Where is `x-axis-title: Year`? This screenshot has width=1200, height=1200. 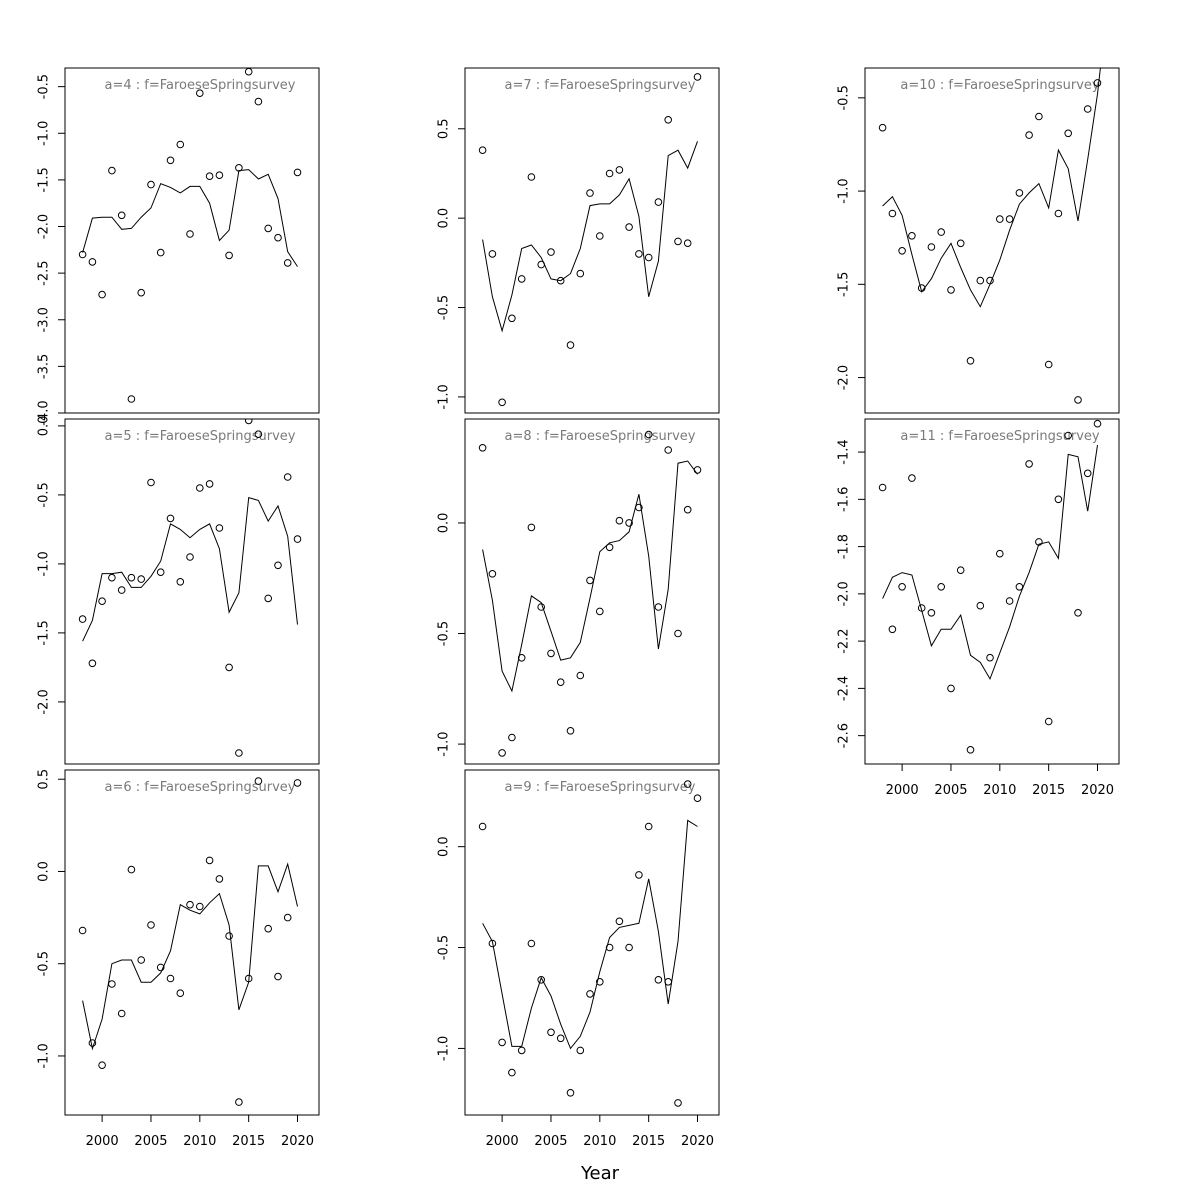
x-axis-title: Year is located at coordinates (600, 1173).